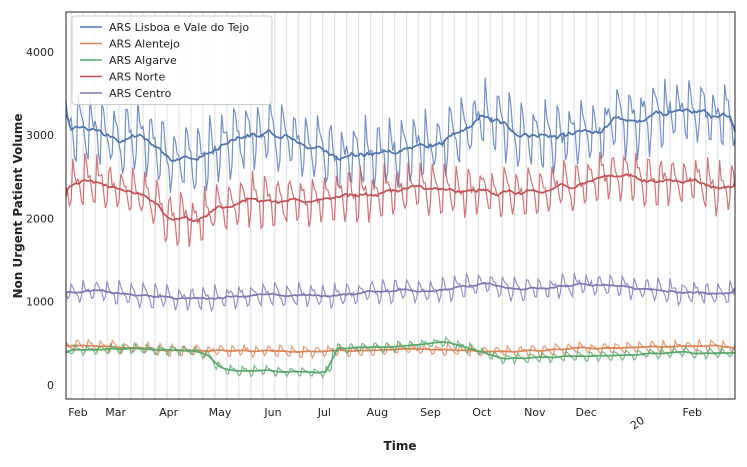  Describe the element at coordinates (40, 302) in the screenshot. I see `y-tick-label: 1000` at that location.